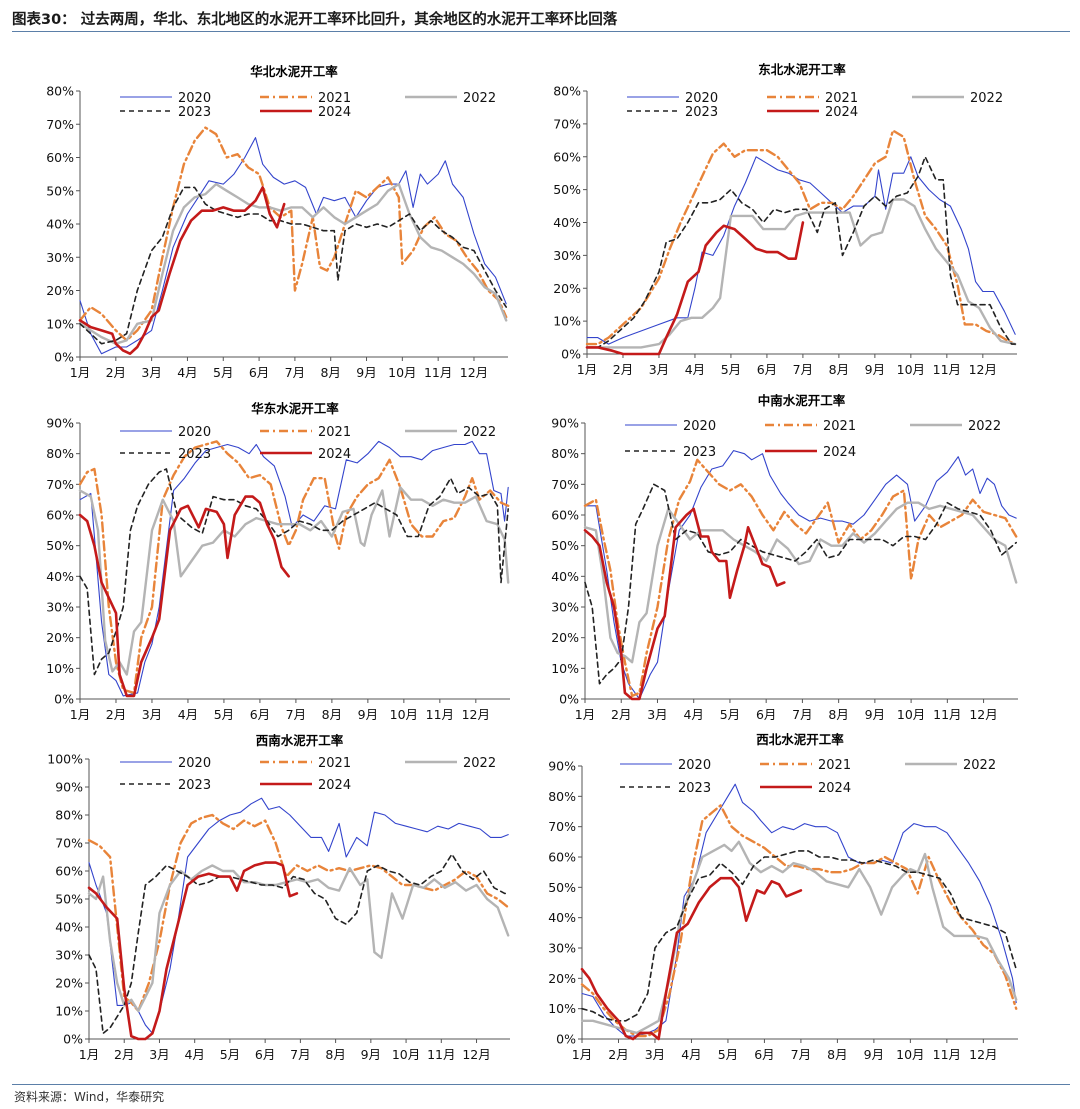  What do you see at coordinates (300, 740) in the screenshot?
I see `chart-title: 西南水泥开工率` at bounding box center [300, 740].